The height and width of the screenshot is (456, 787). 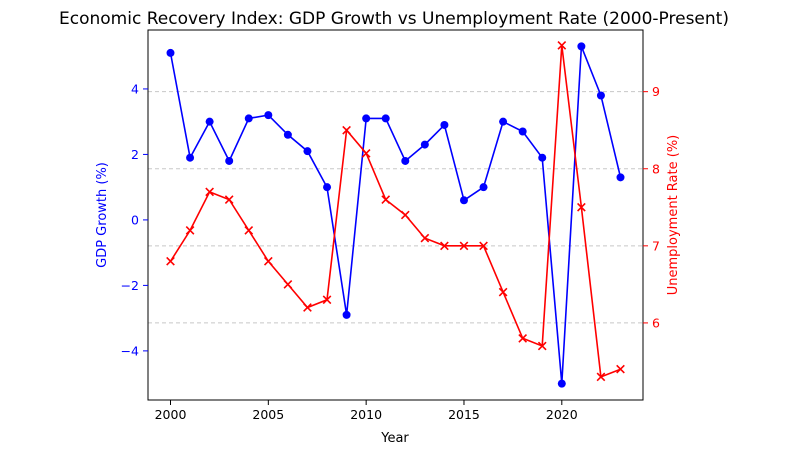 I want to click on y-axis-left-label: GDP Growth (%), so click(x=102, y=215).